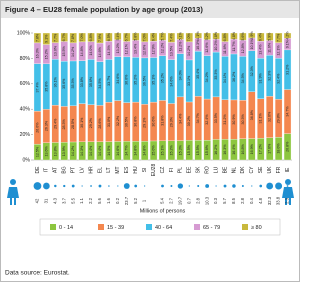 The height and width of the screenshot is (287, 320). I want to click on value-label: 30.6%, so click(154, 121).